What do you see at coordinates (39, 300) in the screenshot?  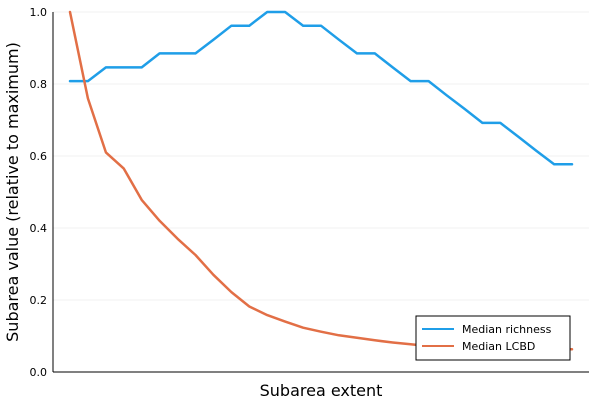 I see `y-tick-label: 0.2` at bounding box center [39, 300].